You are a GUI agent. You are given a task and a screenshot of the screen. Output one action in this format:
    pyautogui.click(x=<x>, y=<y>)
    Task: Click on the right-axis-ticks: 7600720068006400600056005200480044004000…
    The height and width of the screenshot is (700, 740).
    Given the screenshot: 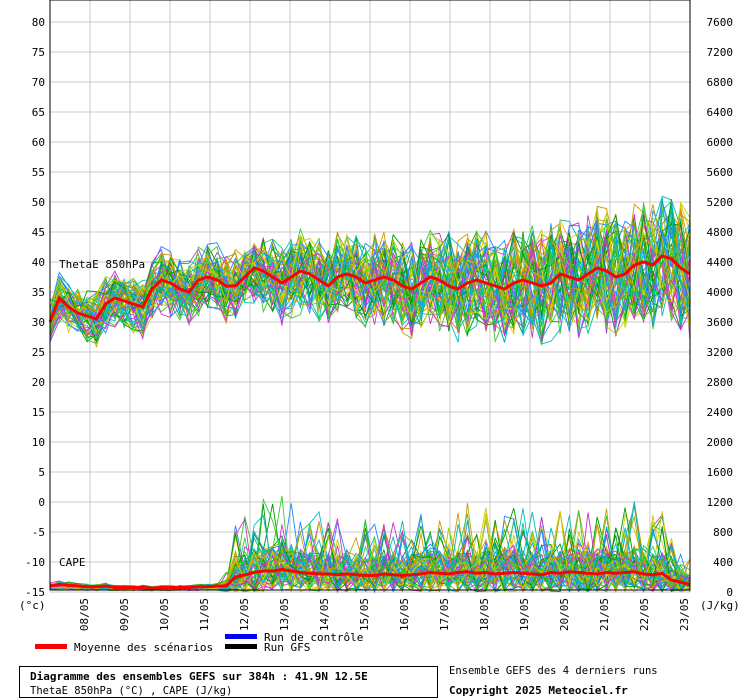 What is the action you would take?
    pyautogui.click(x=720, y=307)
    